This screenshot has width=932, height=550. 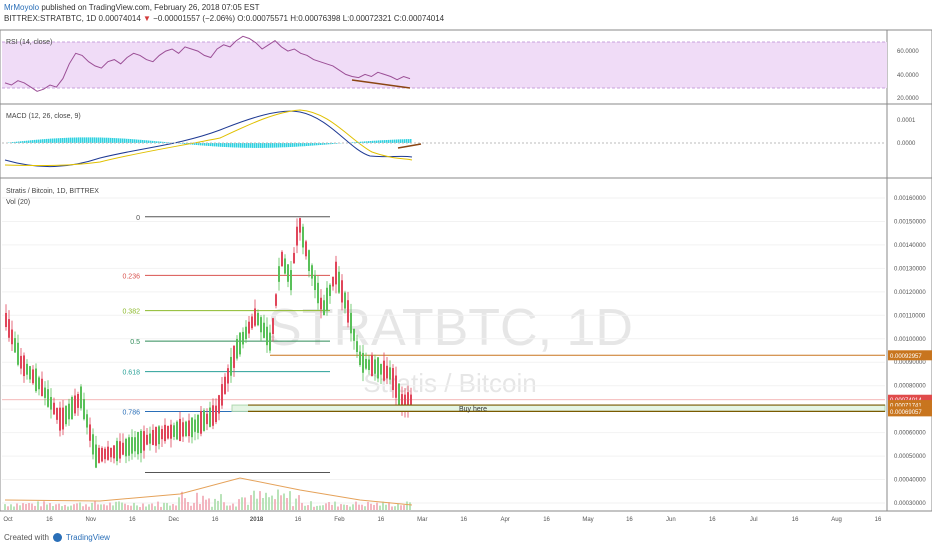 What do you see at coordinates (910, 504) in the screenshot?
I see `price-tick-label: 0.00030000` at bounding box center [910, 504].